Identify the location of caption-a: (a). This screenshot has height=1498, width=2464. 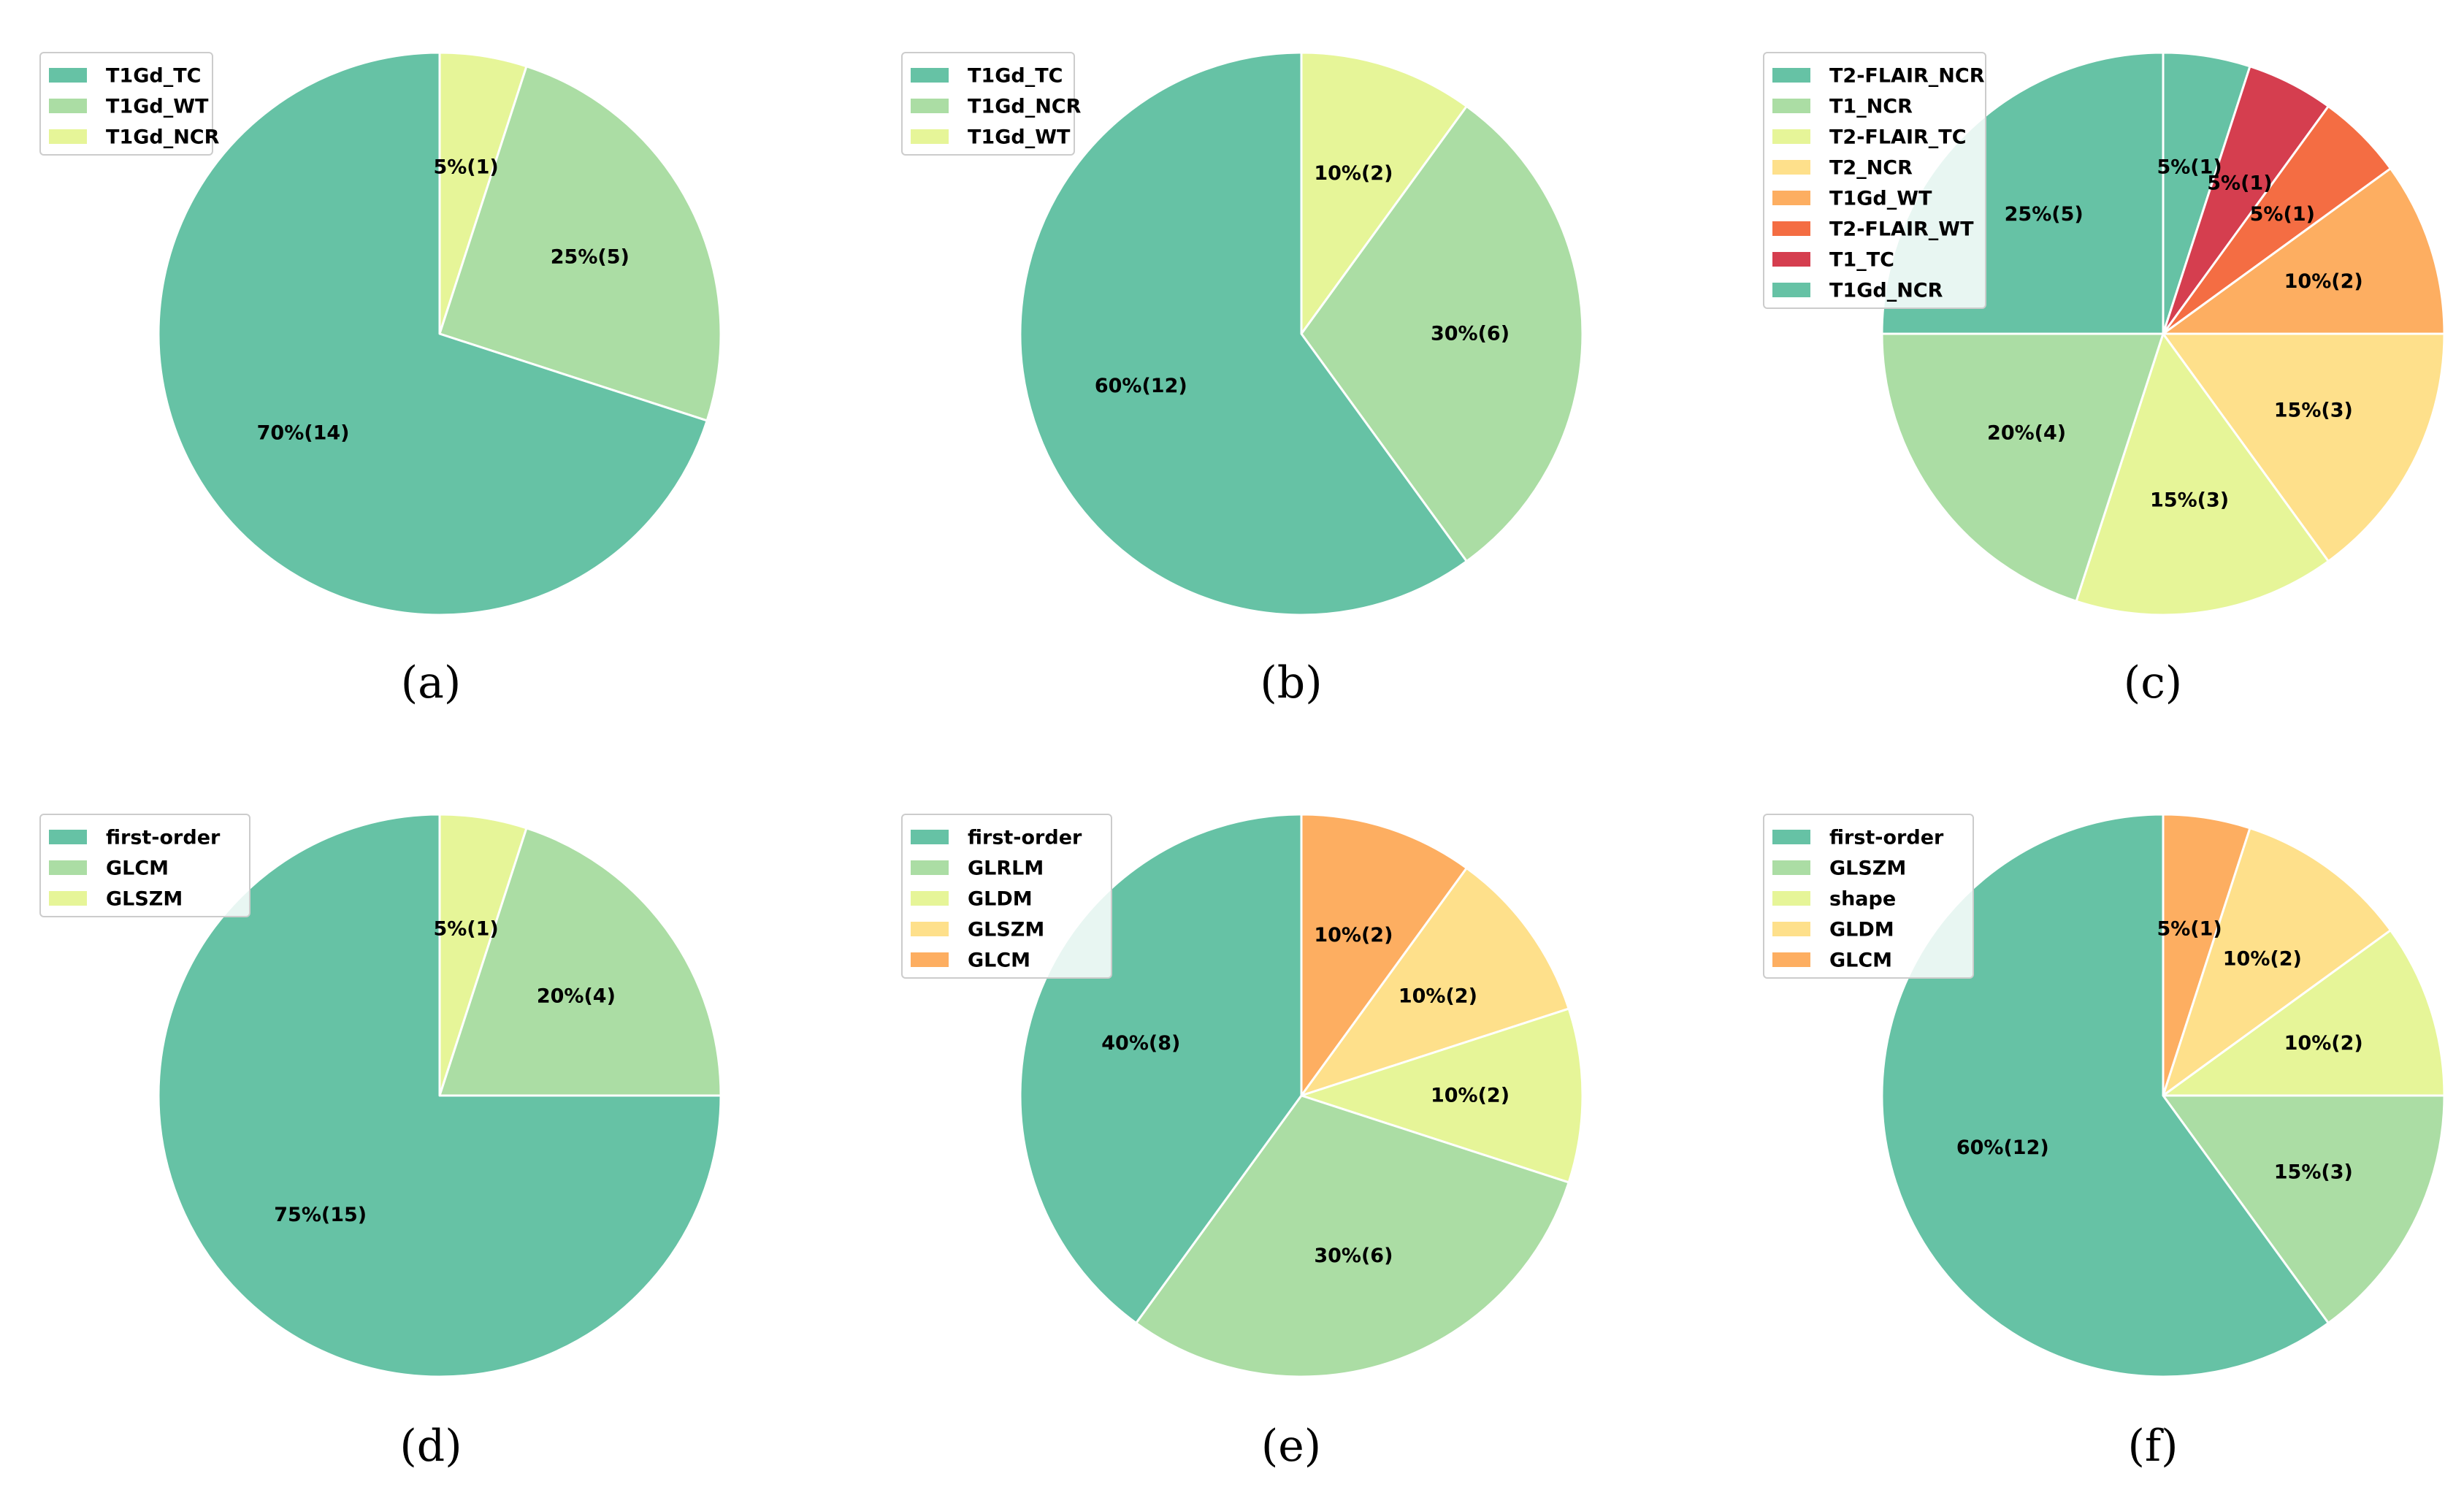
(431, 682).